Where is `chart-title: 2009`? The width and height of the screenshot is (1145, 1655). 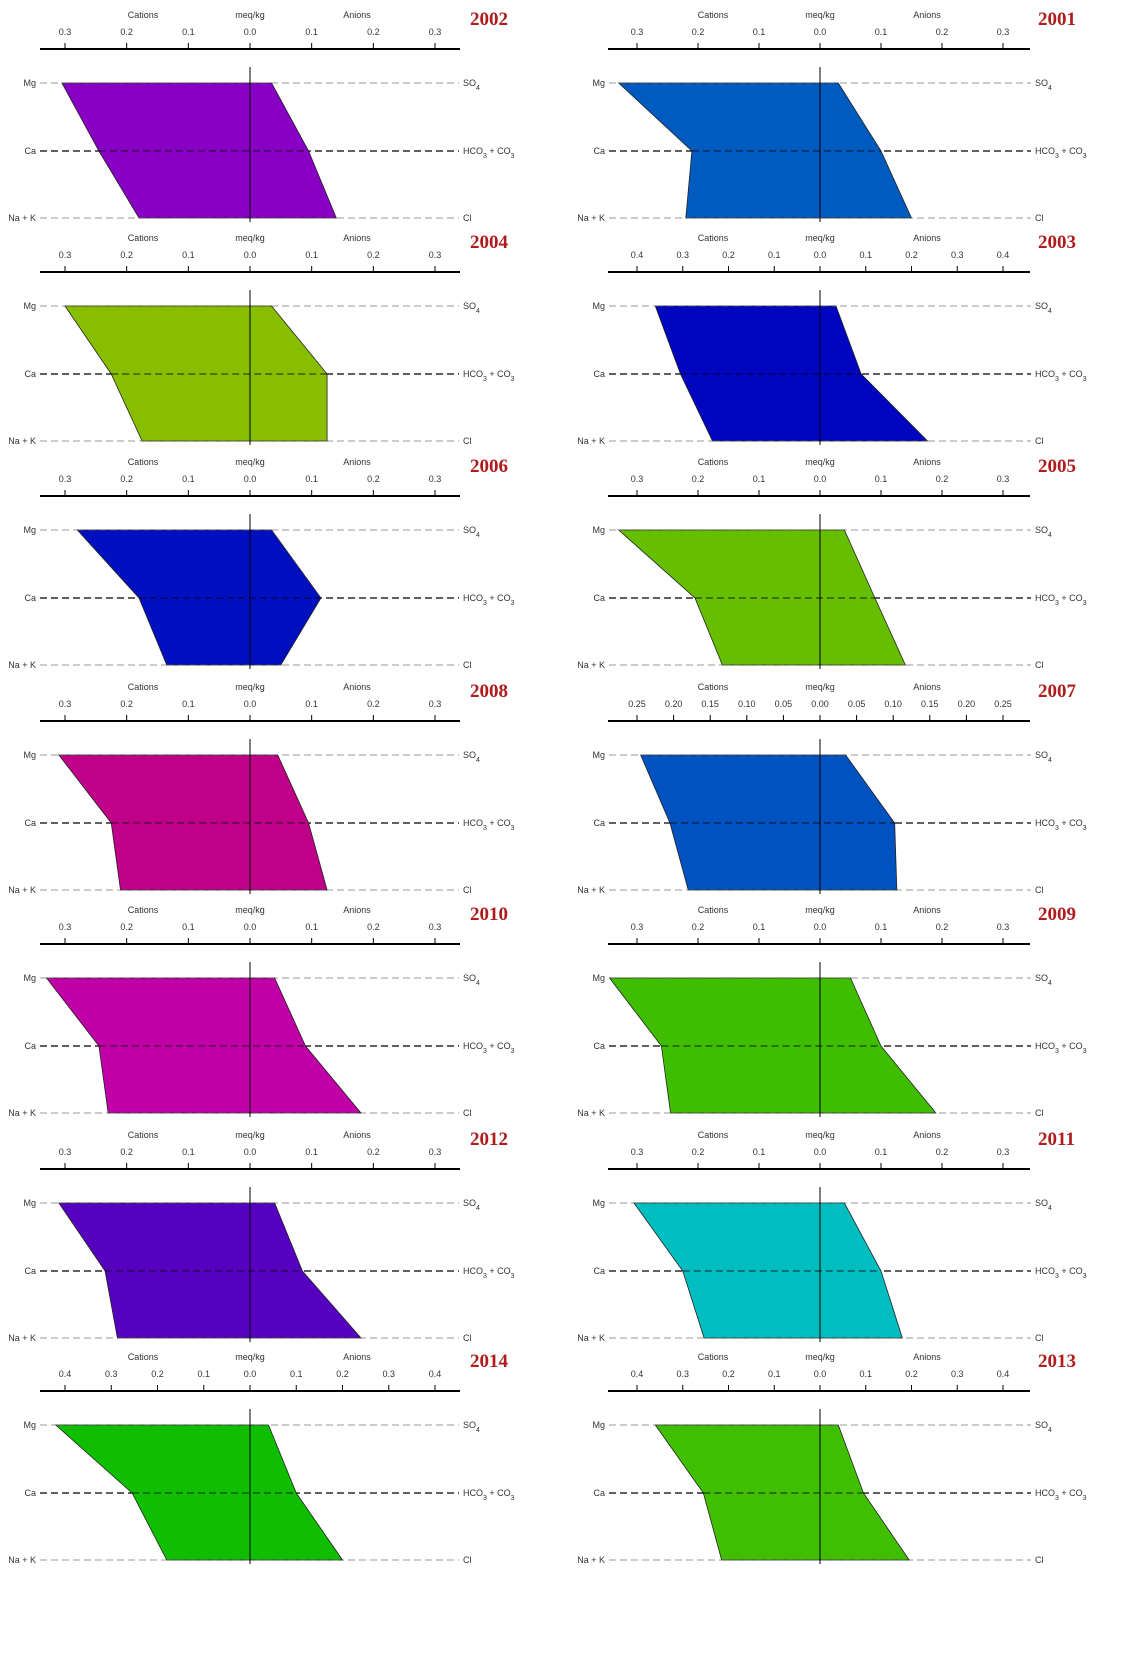 chart-title: 2009 is located at coordinates (1057, 914).